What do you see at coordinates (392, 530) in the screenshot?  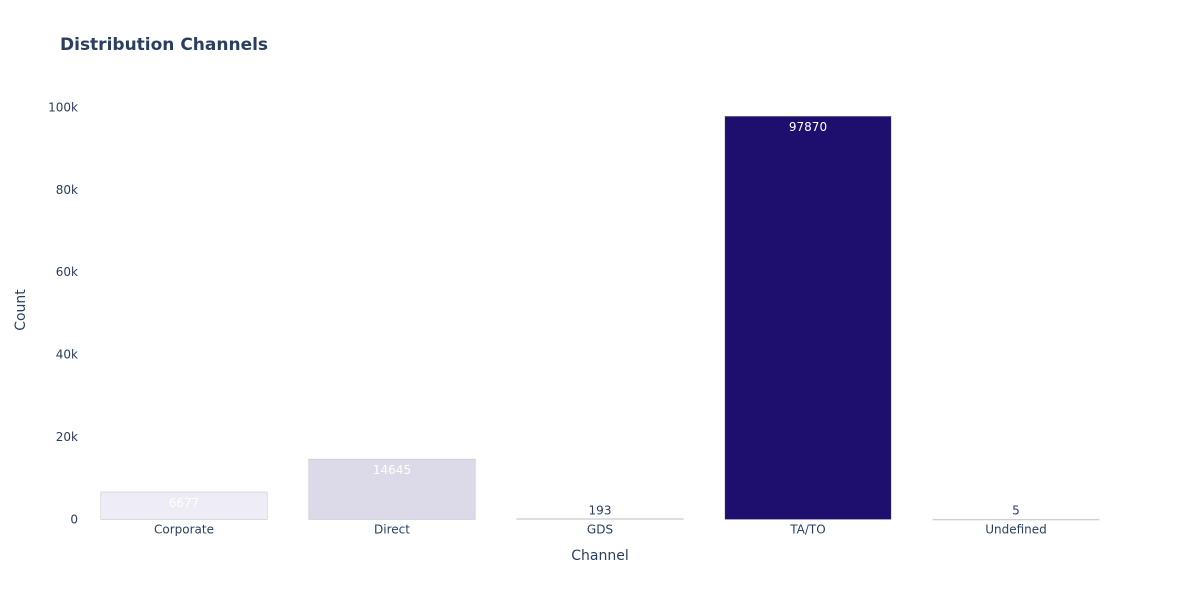 I see `x-tick-label: Direct` at bounding box center [392, 530].